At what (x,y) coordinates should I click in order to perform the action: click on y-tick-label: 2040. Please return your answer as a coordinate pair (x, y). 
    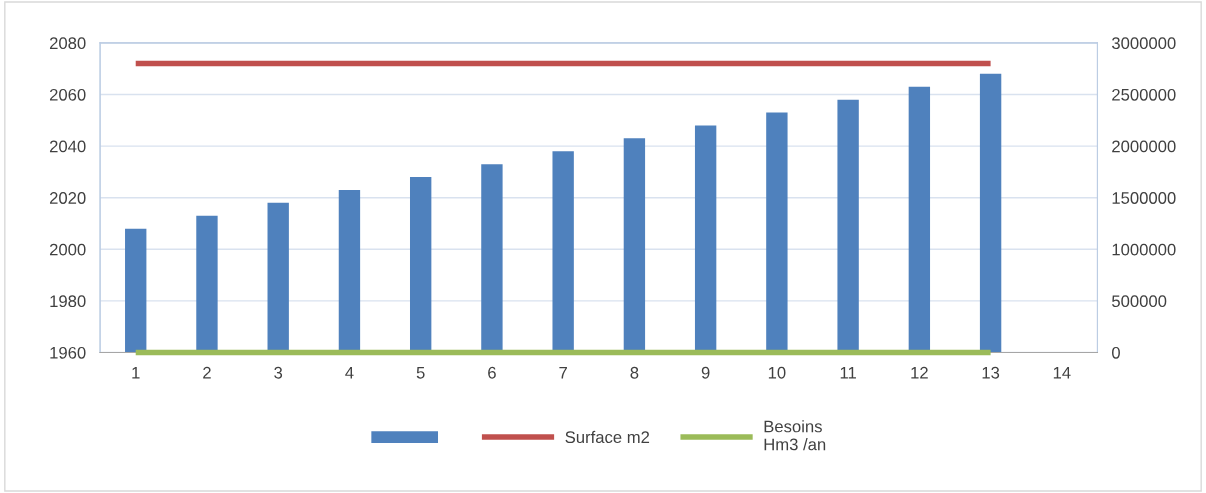
    Looking at the image, I should click on (67, 146).